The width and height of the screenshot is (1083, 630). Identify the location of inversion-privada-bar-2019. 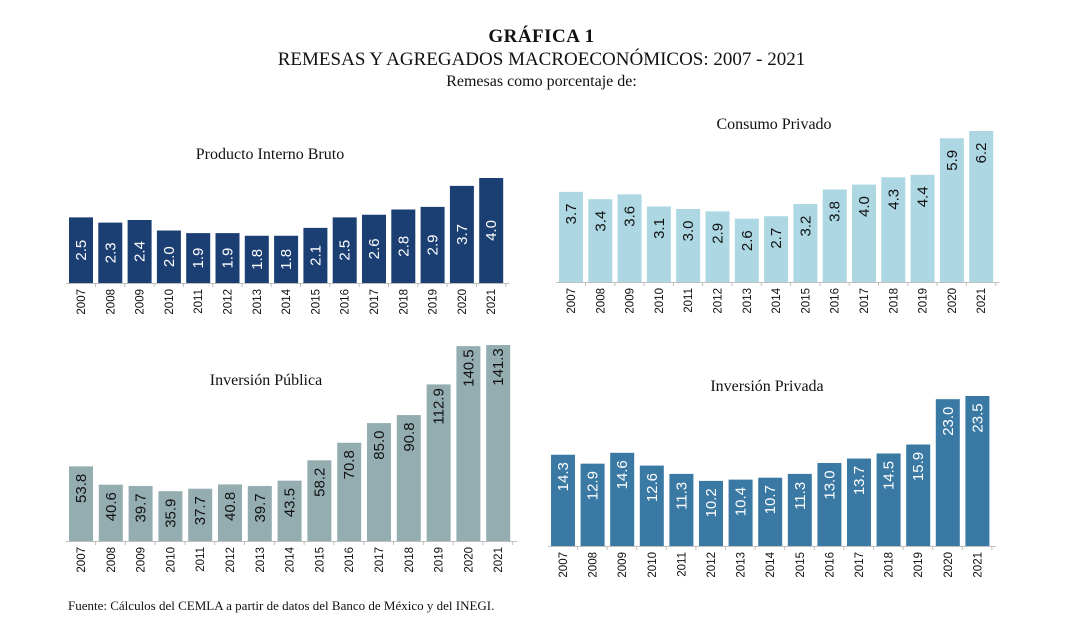
(918, 495).